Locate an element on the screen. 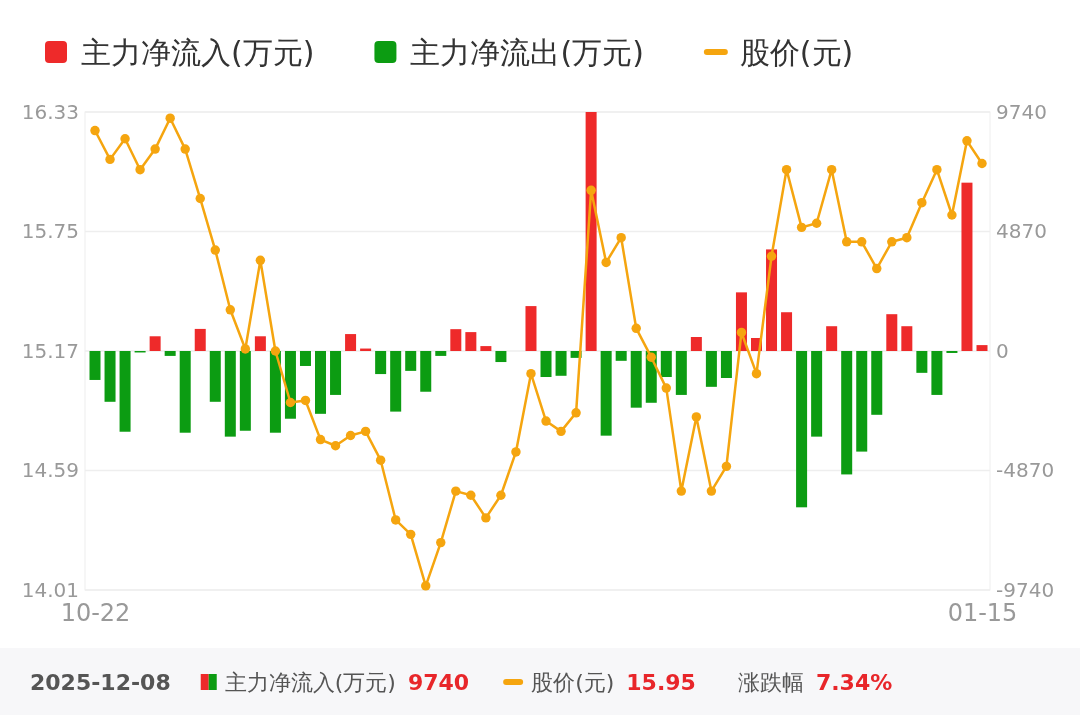  y-tick-label: 14.59 is located at coordinates (50, 470).